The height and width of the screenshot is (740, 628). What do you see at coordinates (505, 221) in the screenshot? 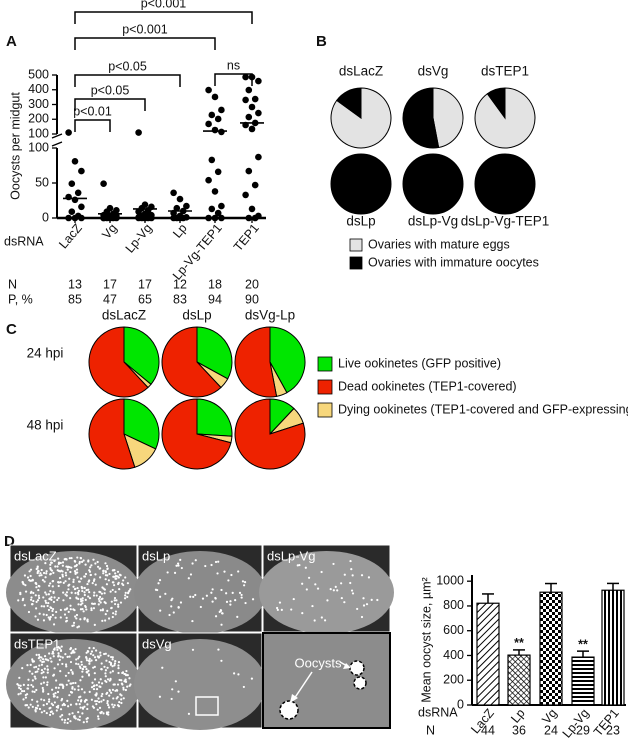
I see `pie-label: dsLp-Vg-TEP1` at bounding box center [505, 221].